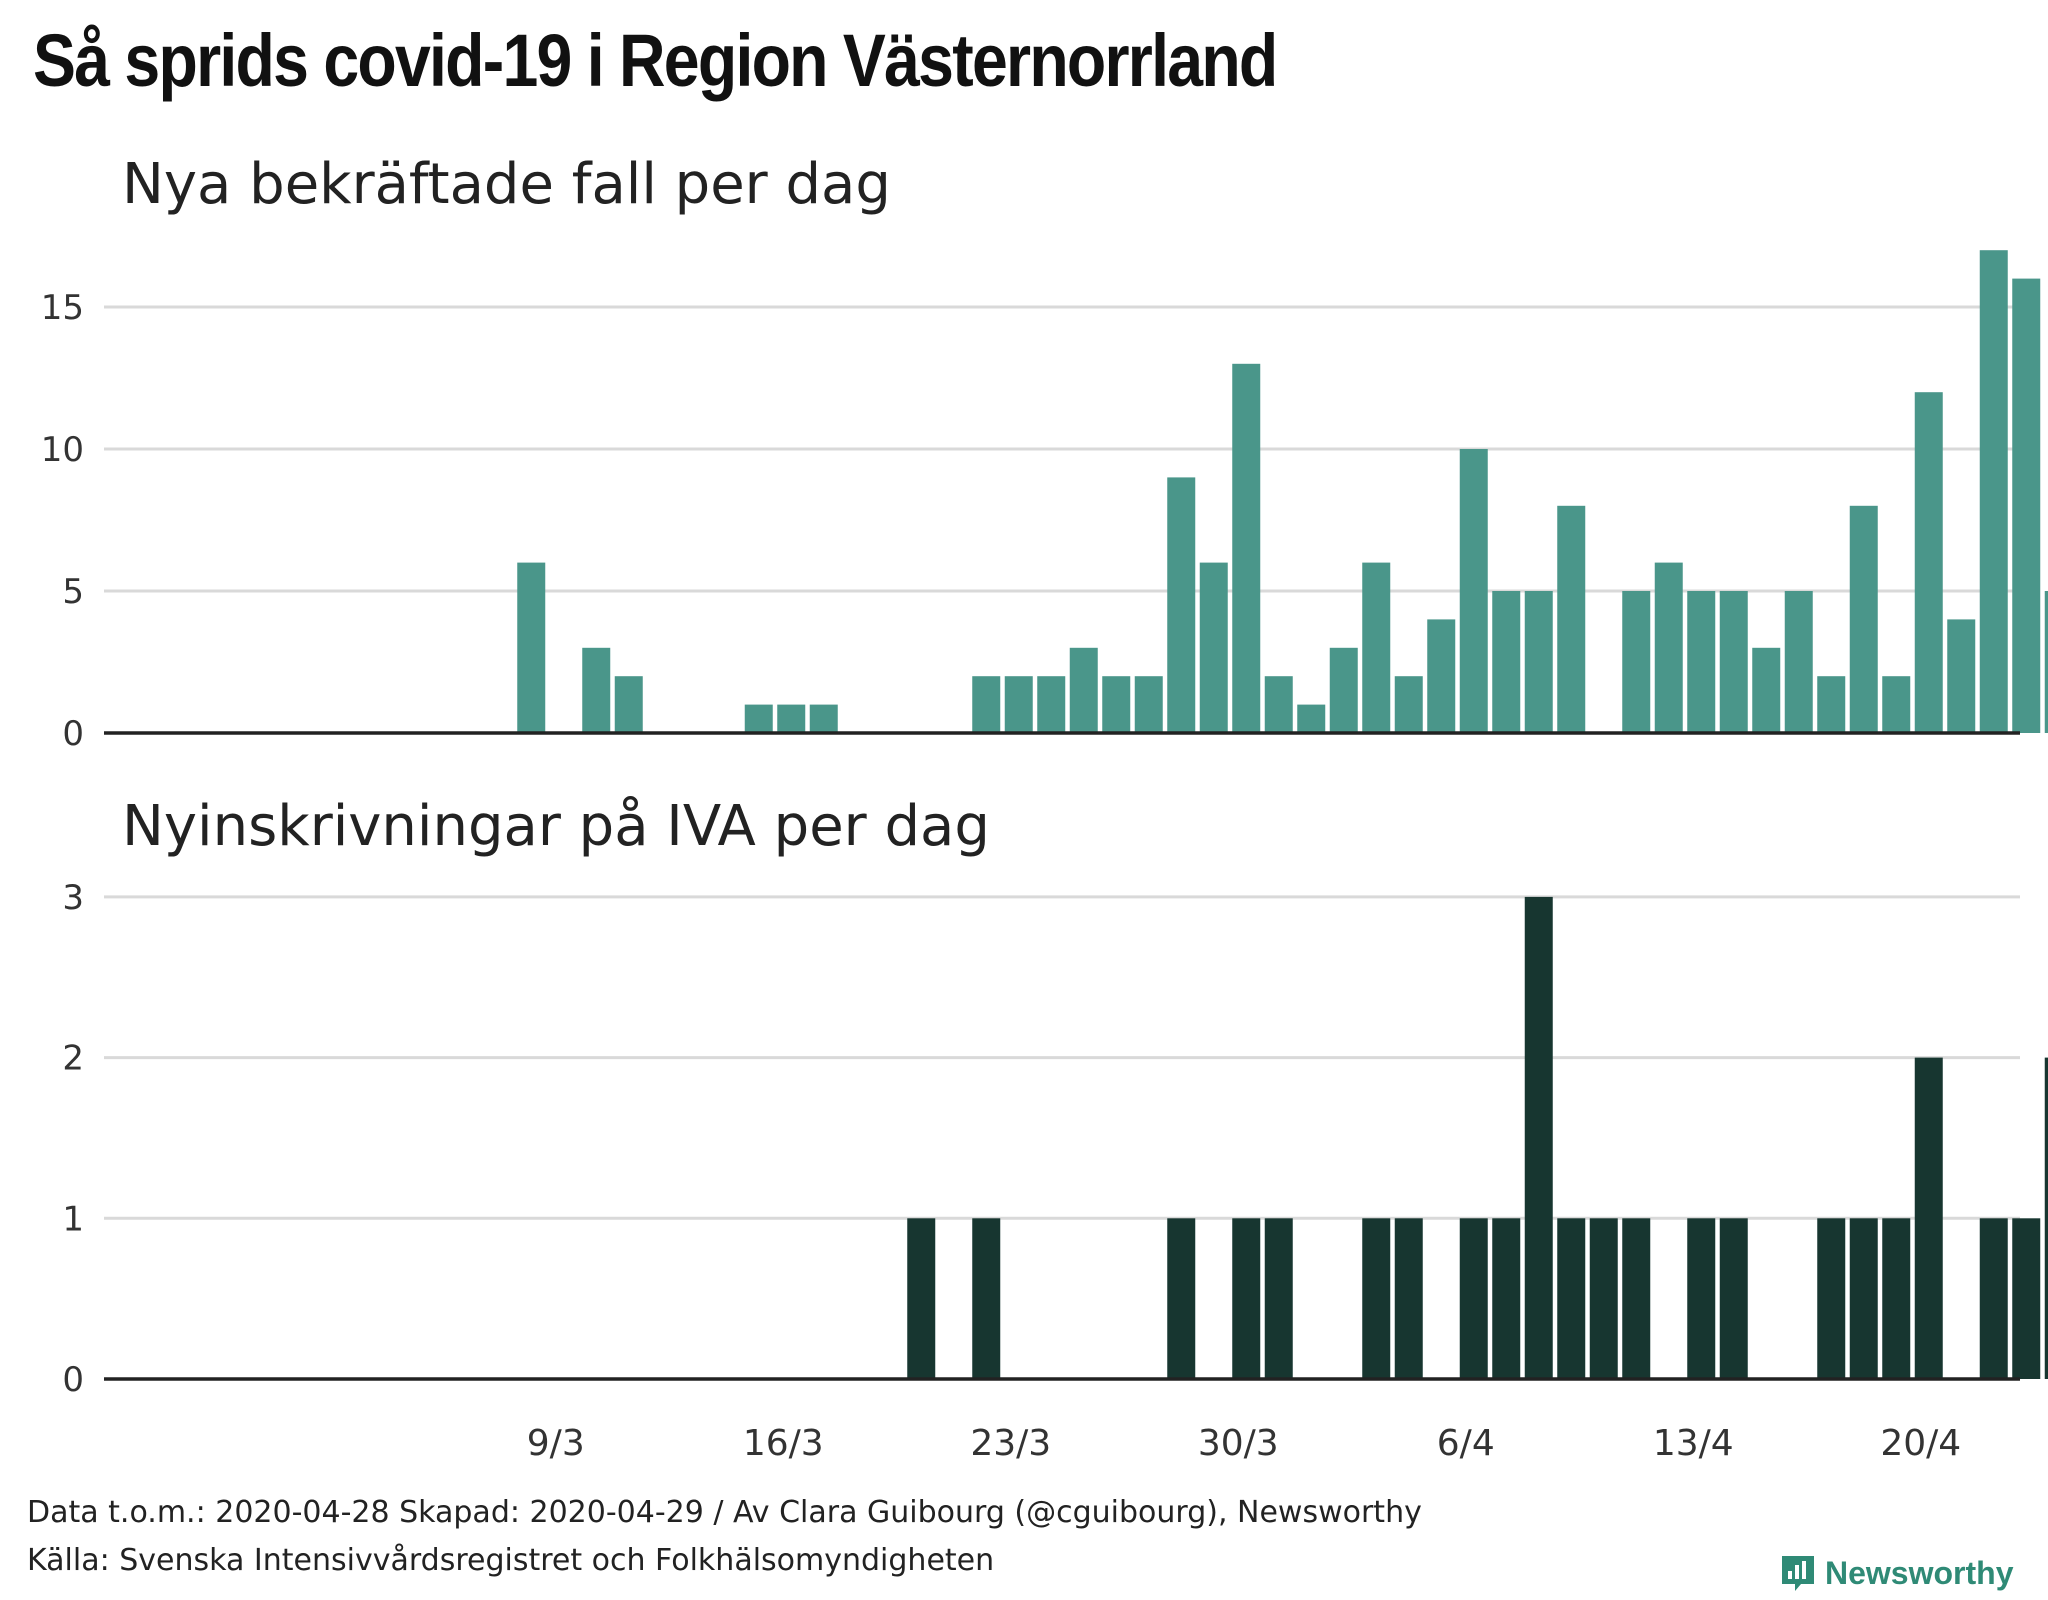  What do you see at coordinates (1798, 1573) in the screenshot?
I see `newsworthy-logo-icon` at bounding box center [1798, 1573].